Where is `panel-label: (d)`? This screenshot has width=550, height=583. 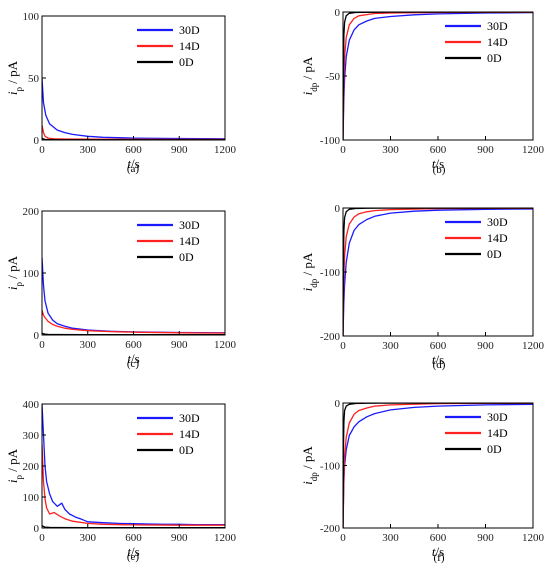 panel-label: (d) is located at coordinates (439, 365).